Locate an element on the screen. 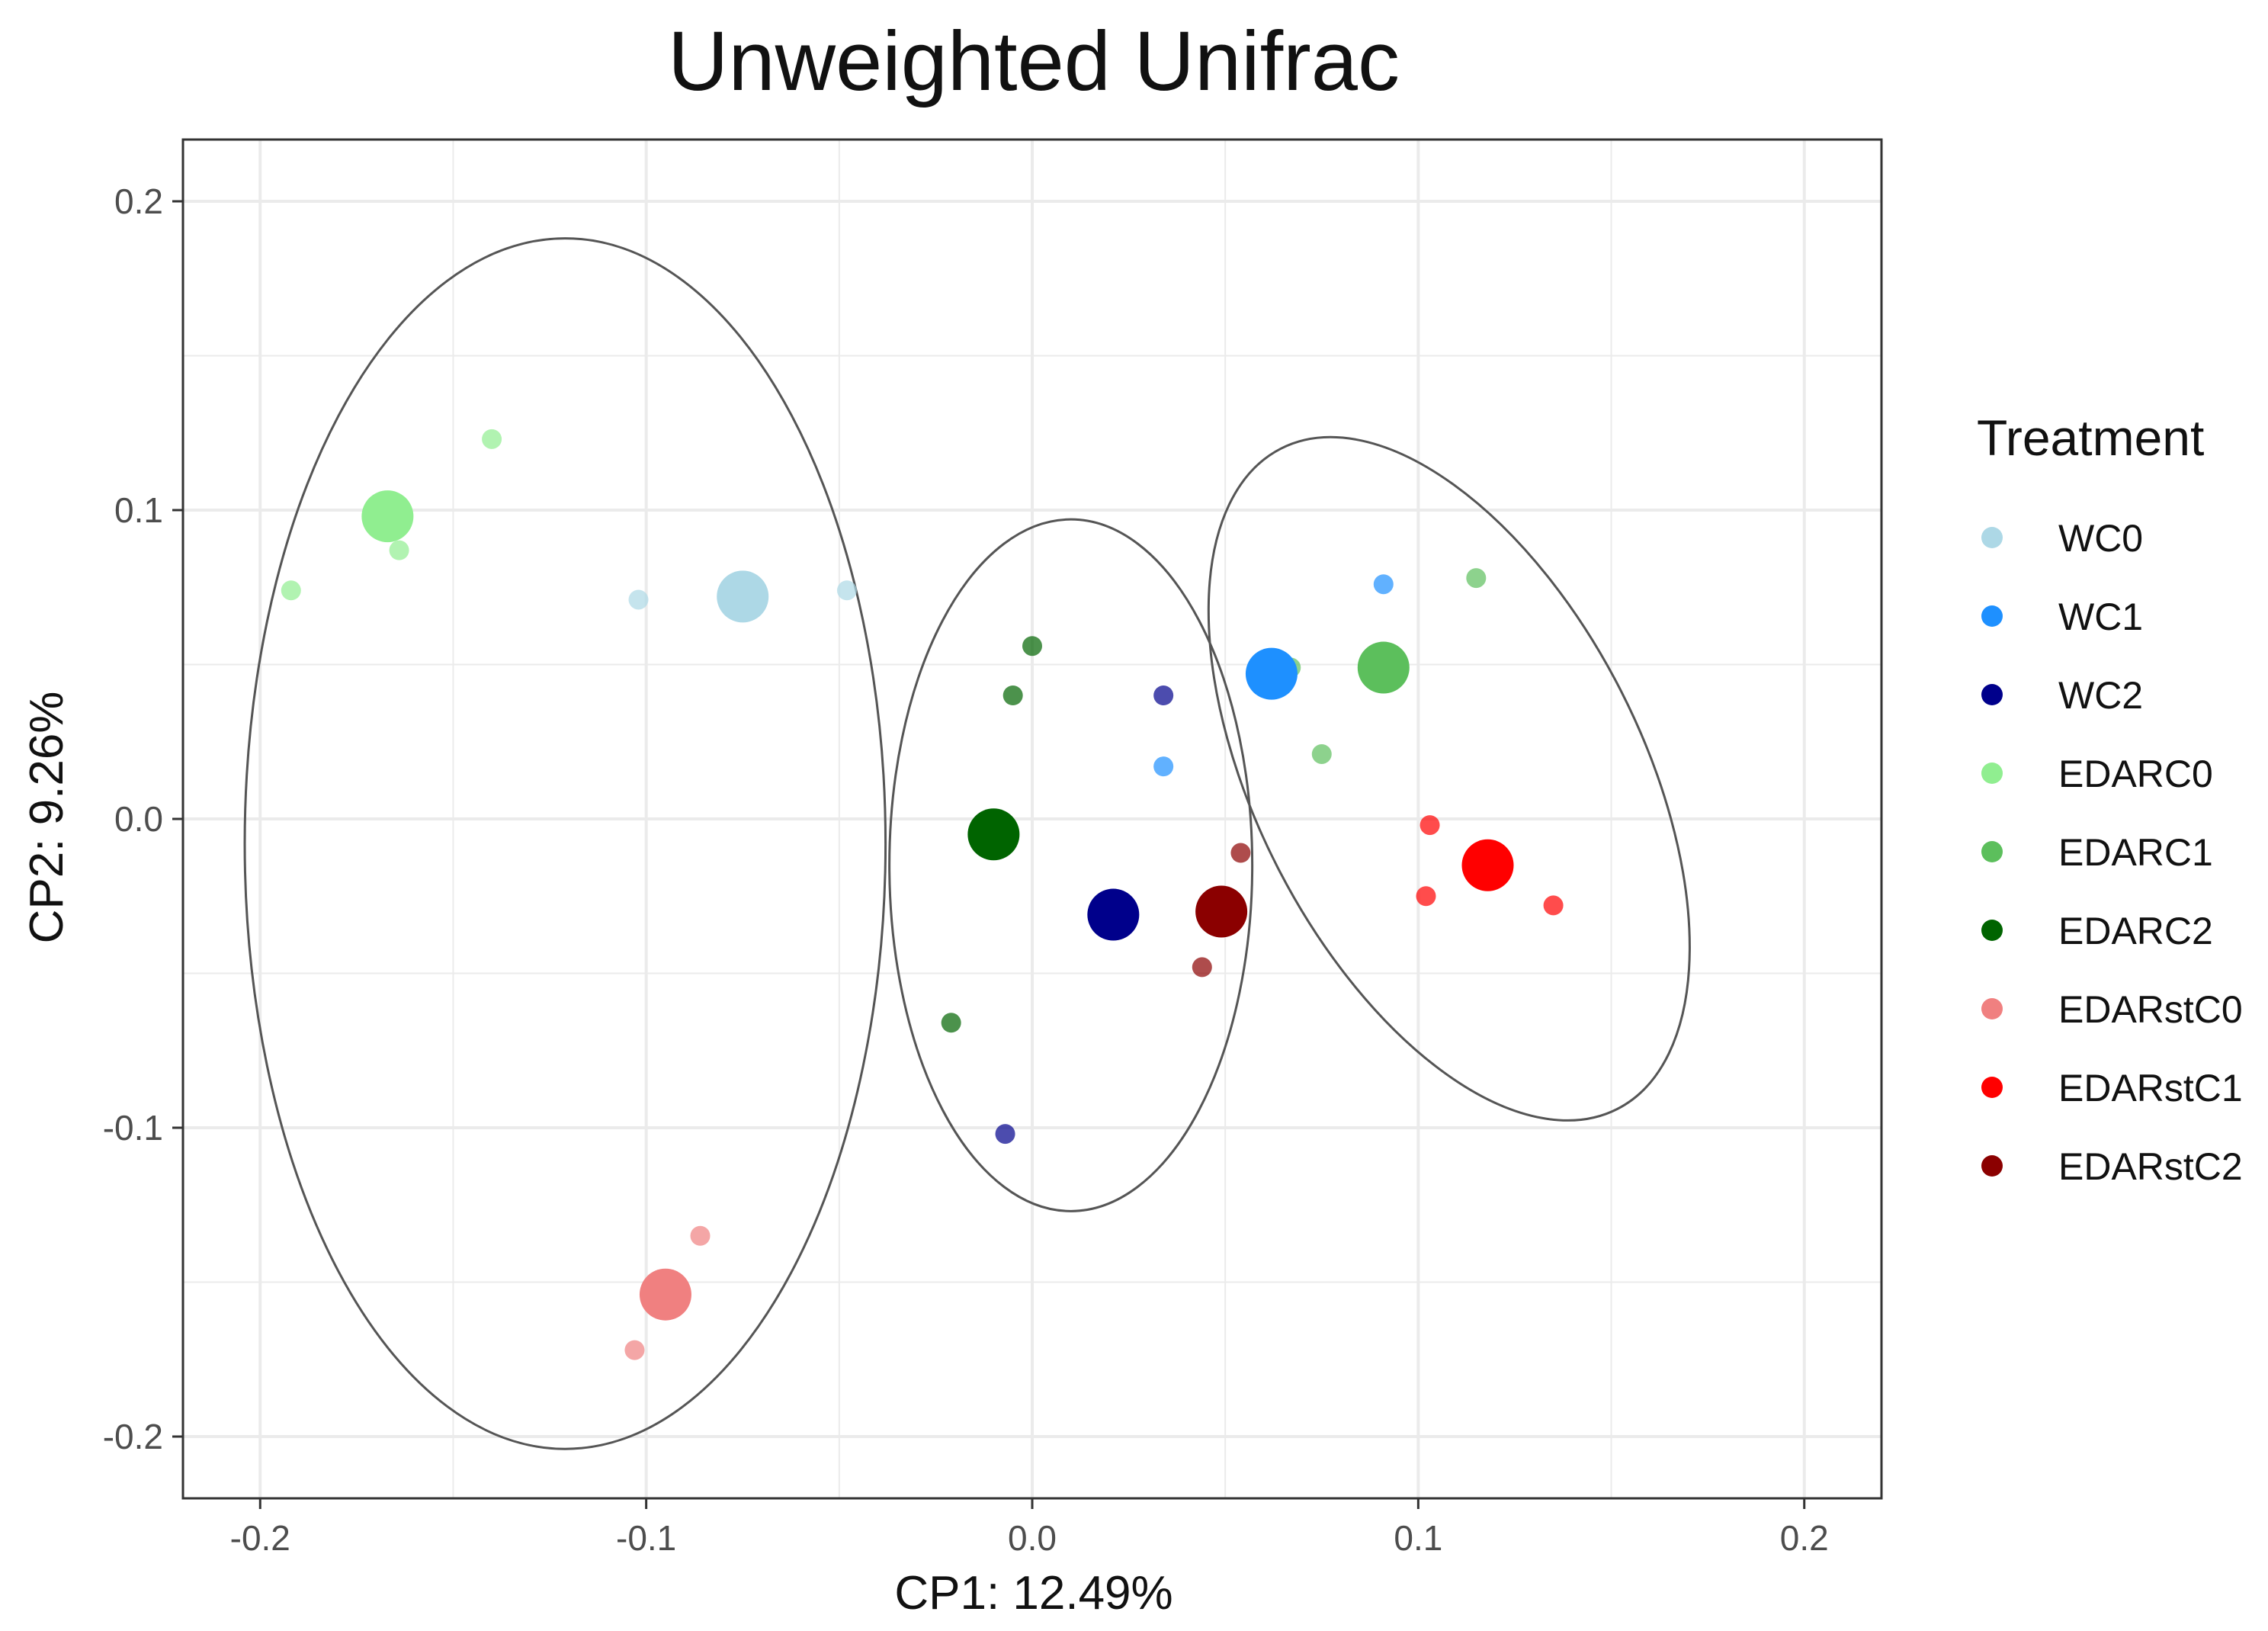  legend-label: EDARstC2 is located at coordinates (2150, 1166).